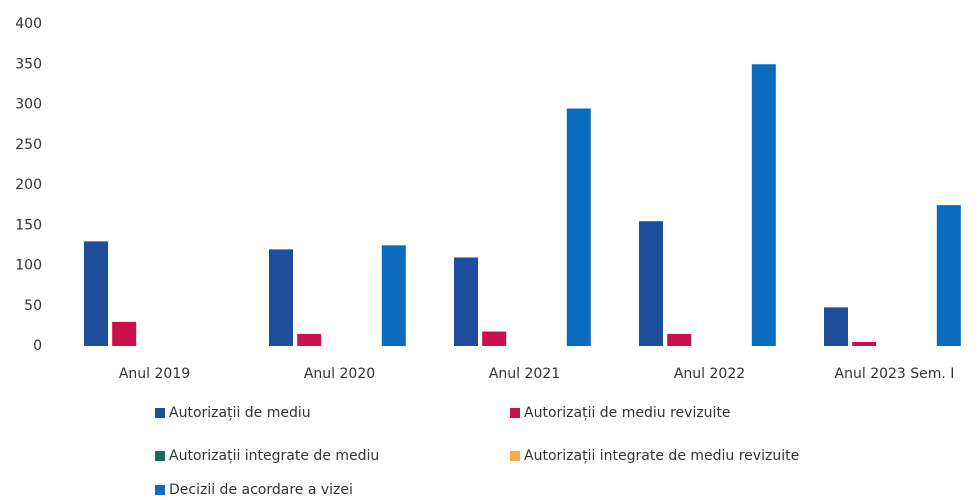  I want to click on legend-label: Autorizații de mediu, so click(240, 413).